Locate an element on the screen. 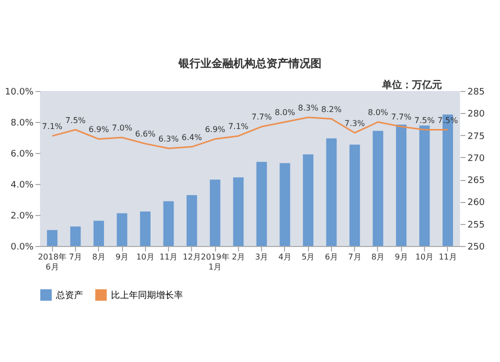  x-tick-label: 6月 is located at coordinates (331, 257).